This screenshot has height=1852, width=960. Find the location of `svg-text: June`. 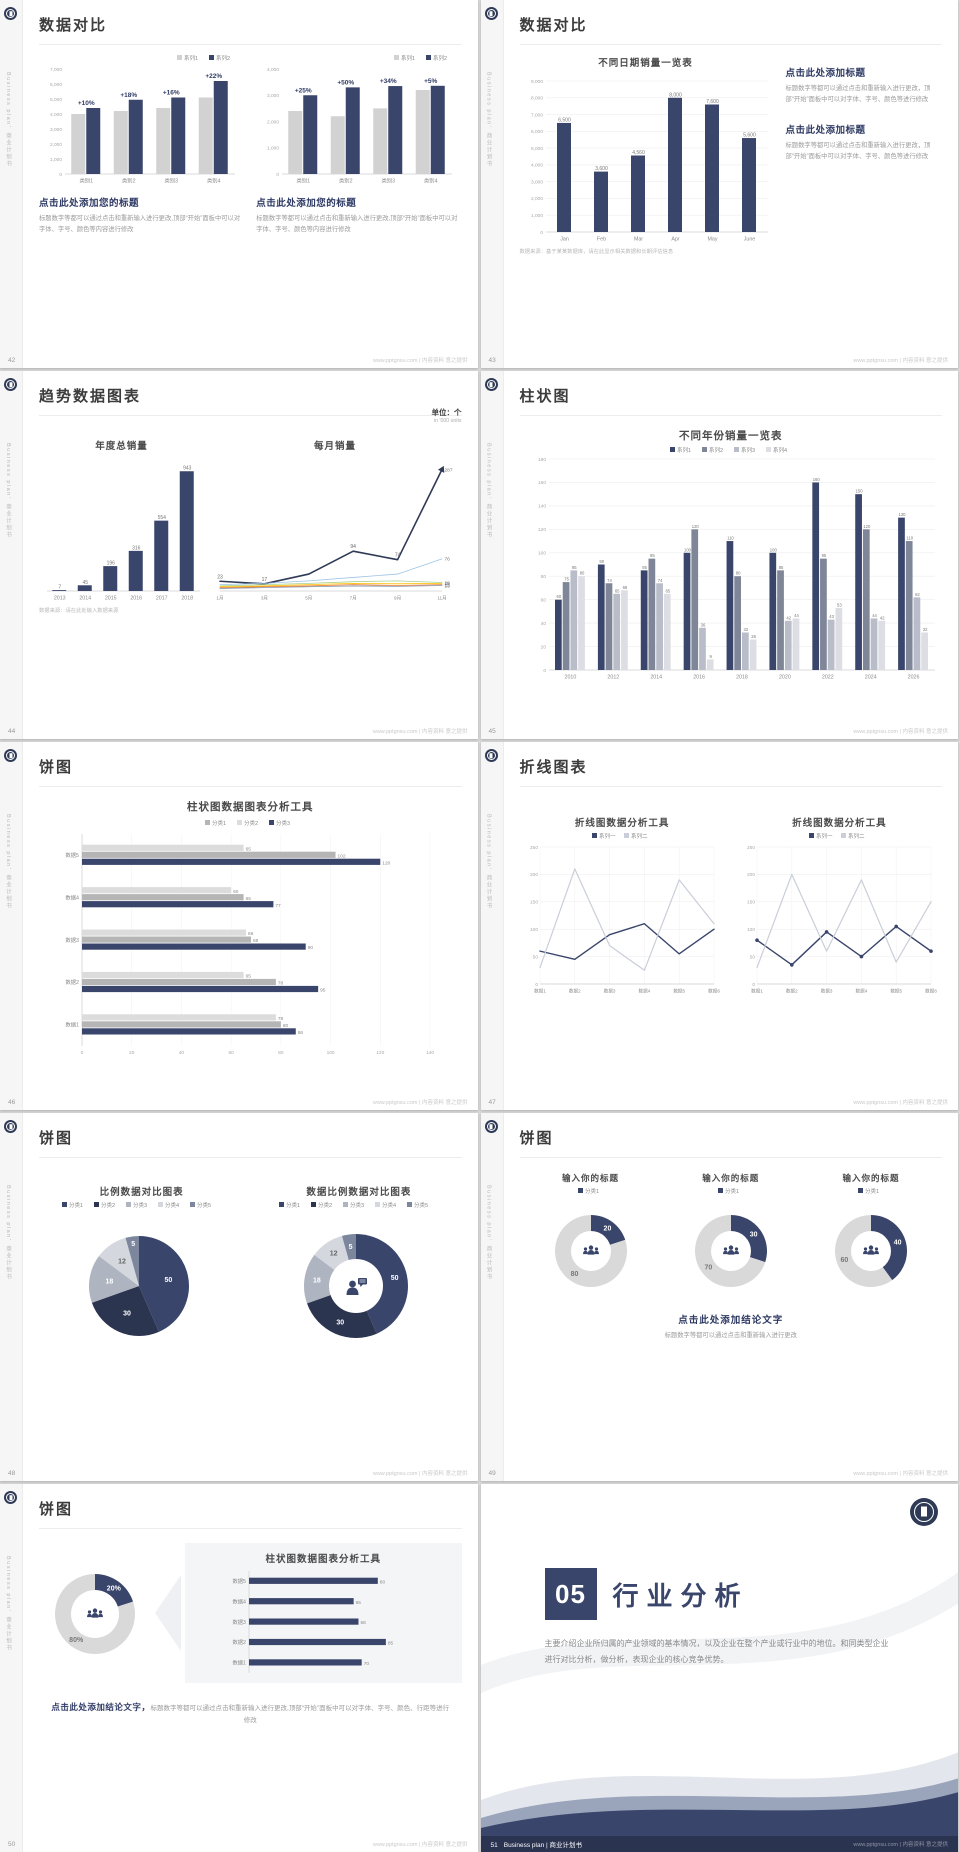

svg-text: June is located at coordinates (749, 240).